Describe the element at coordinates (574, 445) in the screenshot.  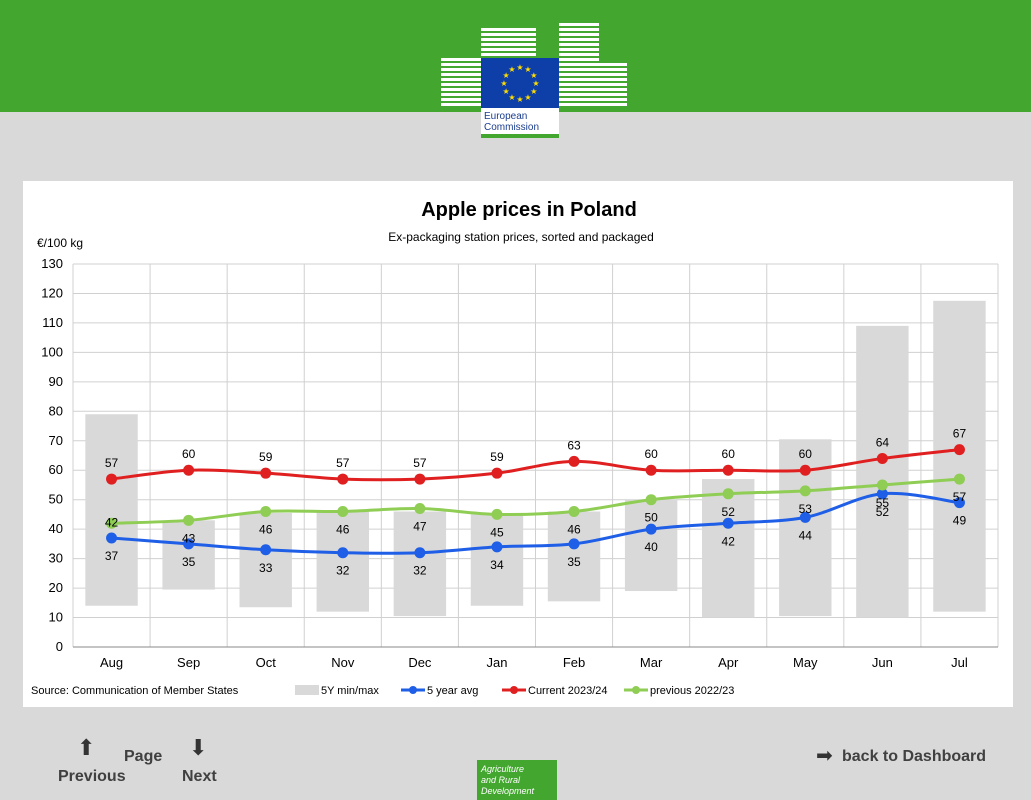
I see `data-label: 63` at that location.